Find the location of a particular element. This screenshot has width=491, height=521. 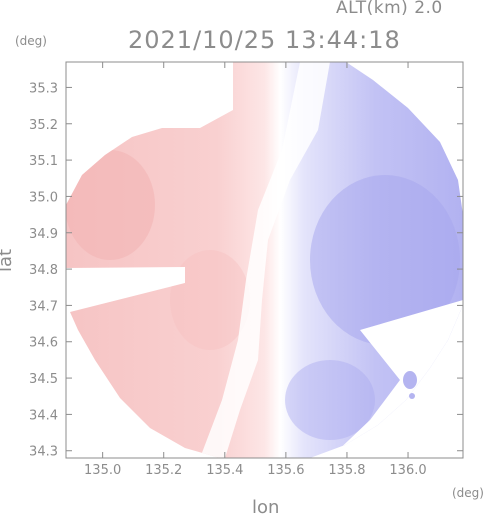

y-tick-label: 34.4 is located at coordinates (43, 415).